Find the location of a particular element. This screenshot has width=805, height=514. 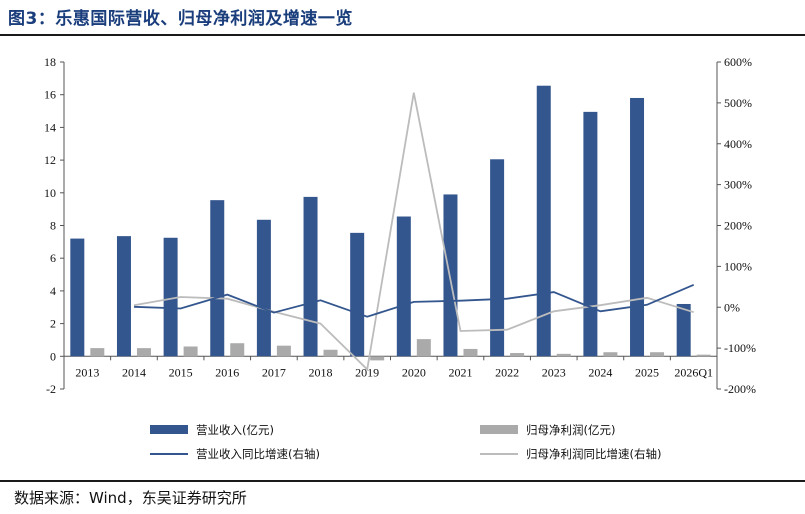

revenue-growth-line is located at coordinates (414, 300).